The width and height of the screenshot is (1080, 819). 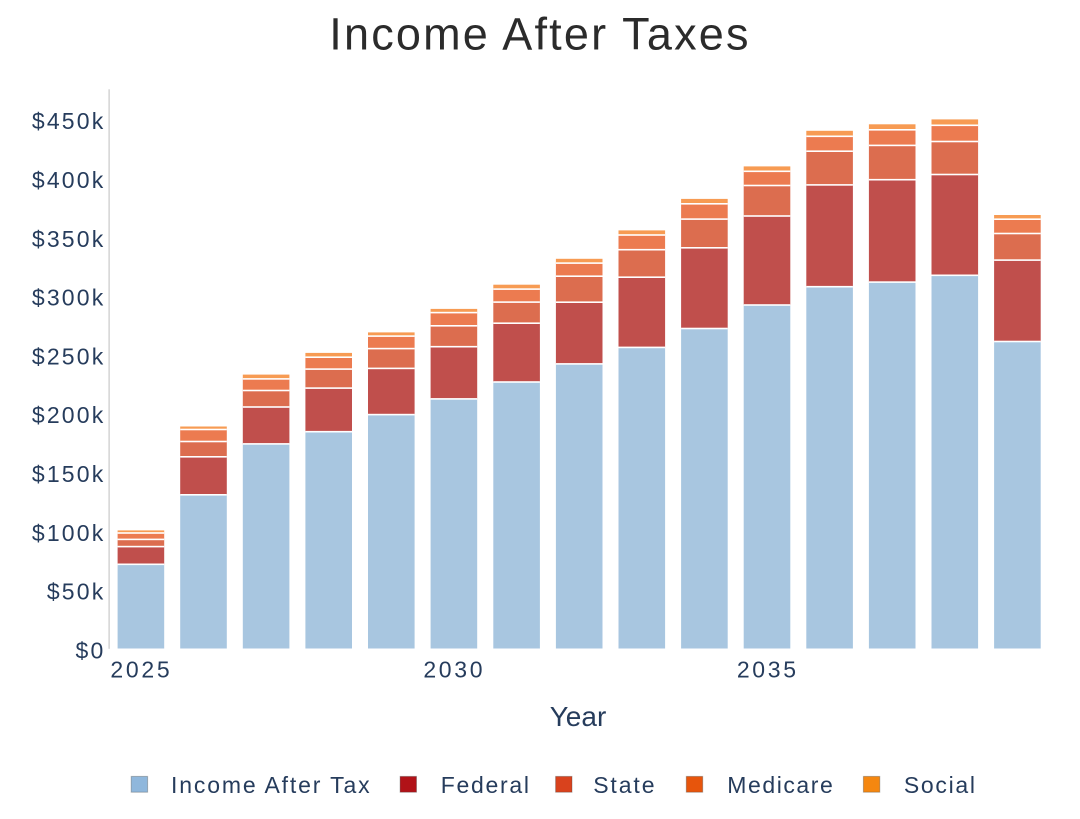 What do you see at coordinates (91, 650) in the screenshot?
I see `svg-text: $0` at bounding box center [91, 650].